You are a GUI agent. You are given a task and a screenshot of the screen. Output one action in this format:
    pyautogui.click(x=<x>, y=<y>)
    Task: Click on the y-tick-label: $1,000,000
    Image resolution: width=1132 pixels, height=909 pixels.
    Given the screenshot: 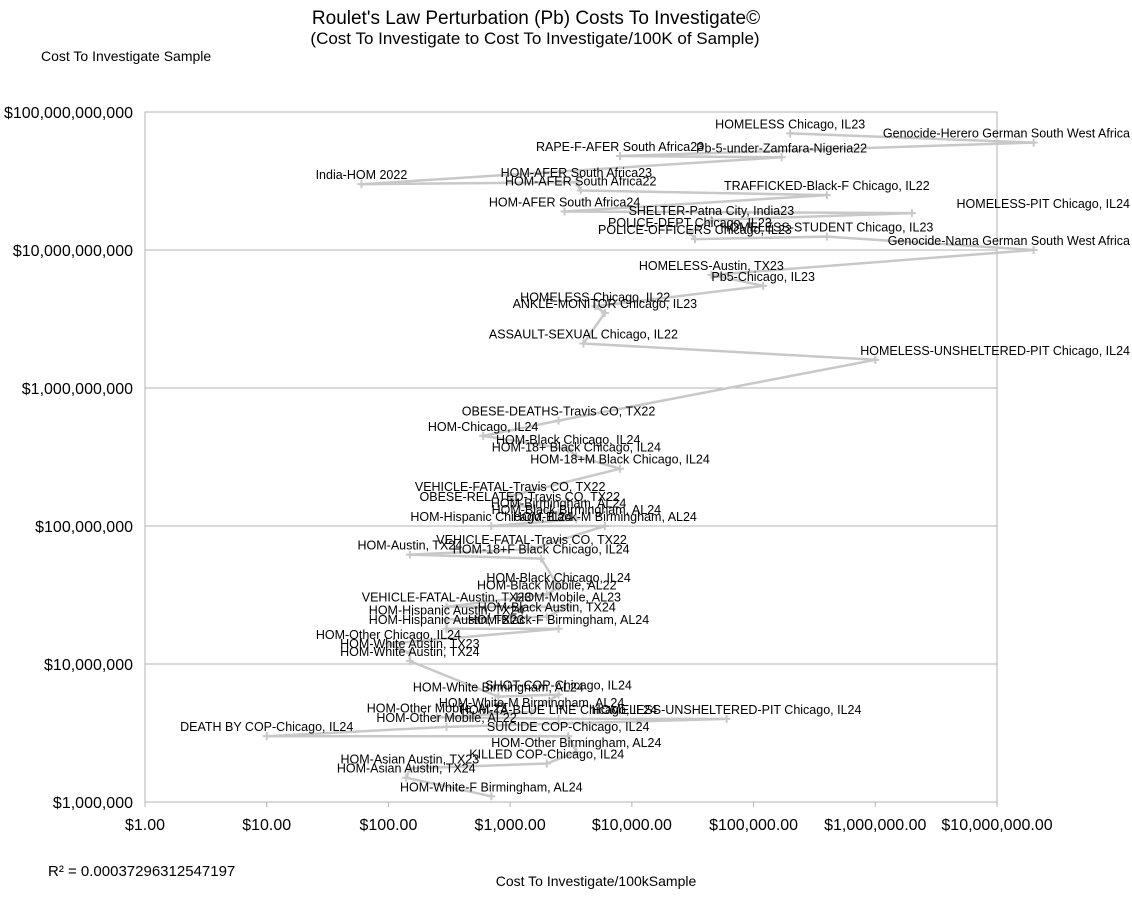 What is the action you would take?
    pyautogui.click(x=93, y=803)
    